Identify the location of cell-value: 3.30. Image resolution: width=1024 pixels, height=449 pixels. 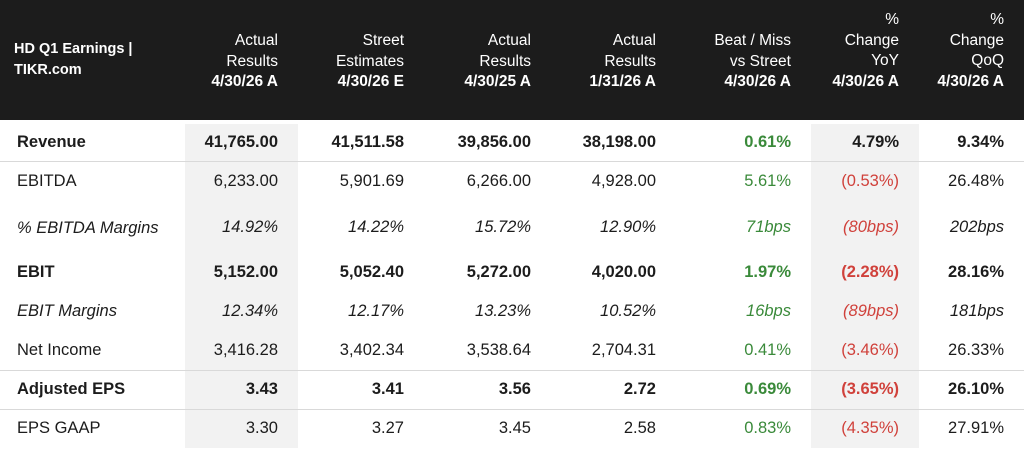
(241, 428).